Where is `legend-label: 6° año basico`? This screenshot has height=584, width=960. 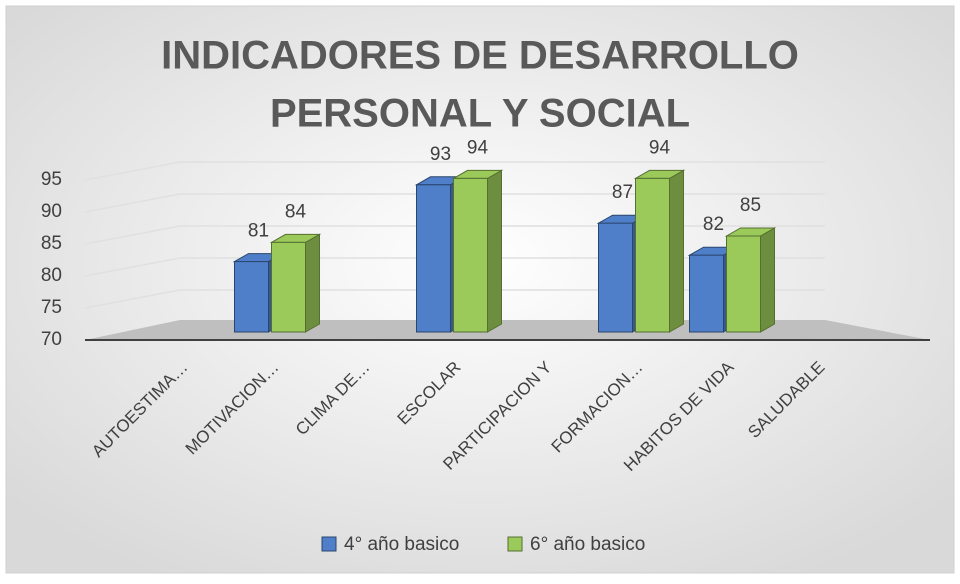
legend-label: 6° año basico is located at coordinates (587, 544).